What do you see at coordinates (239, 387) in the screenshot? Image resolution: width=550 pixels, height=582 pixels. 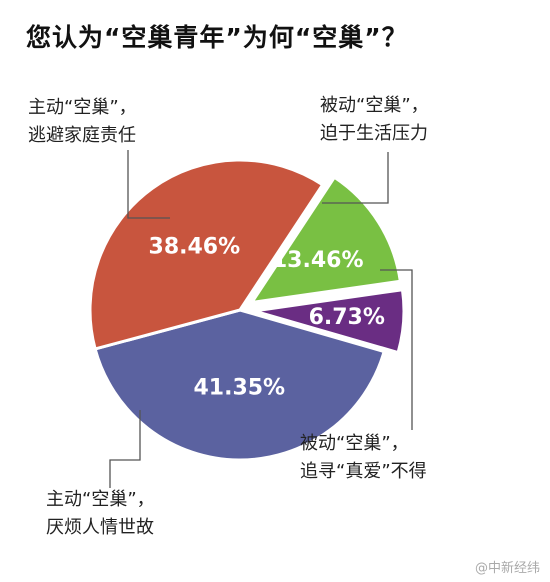 I see `slice-active-relations-value-label: 41.35%` at bounding box center [239, 387].